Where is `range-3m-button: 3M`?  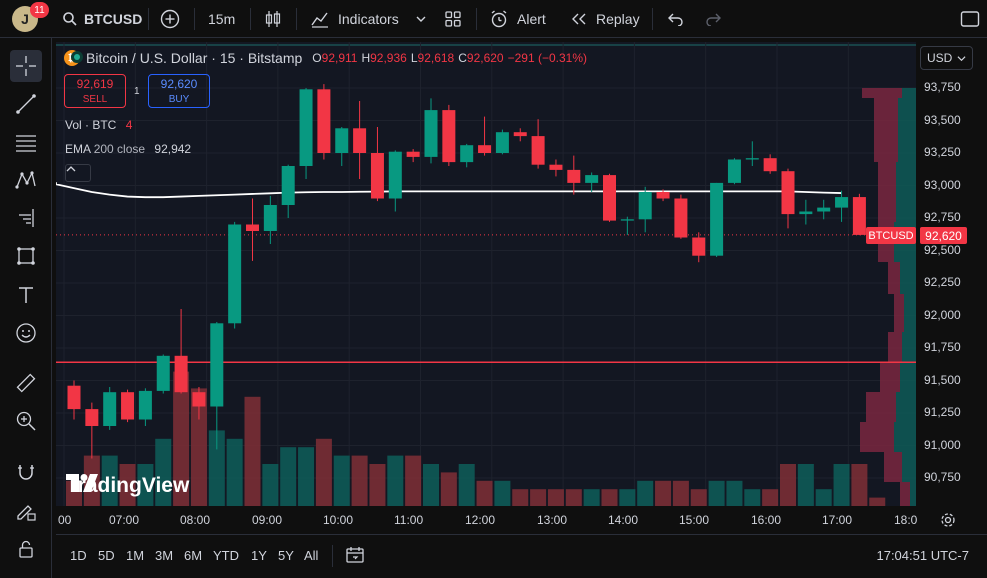 range-3m-button: 3M is located at coordinates (164, 555).